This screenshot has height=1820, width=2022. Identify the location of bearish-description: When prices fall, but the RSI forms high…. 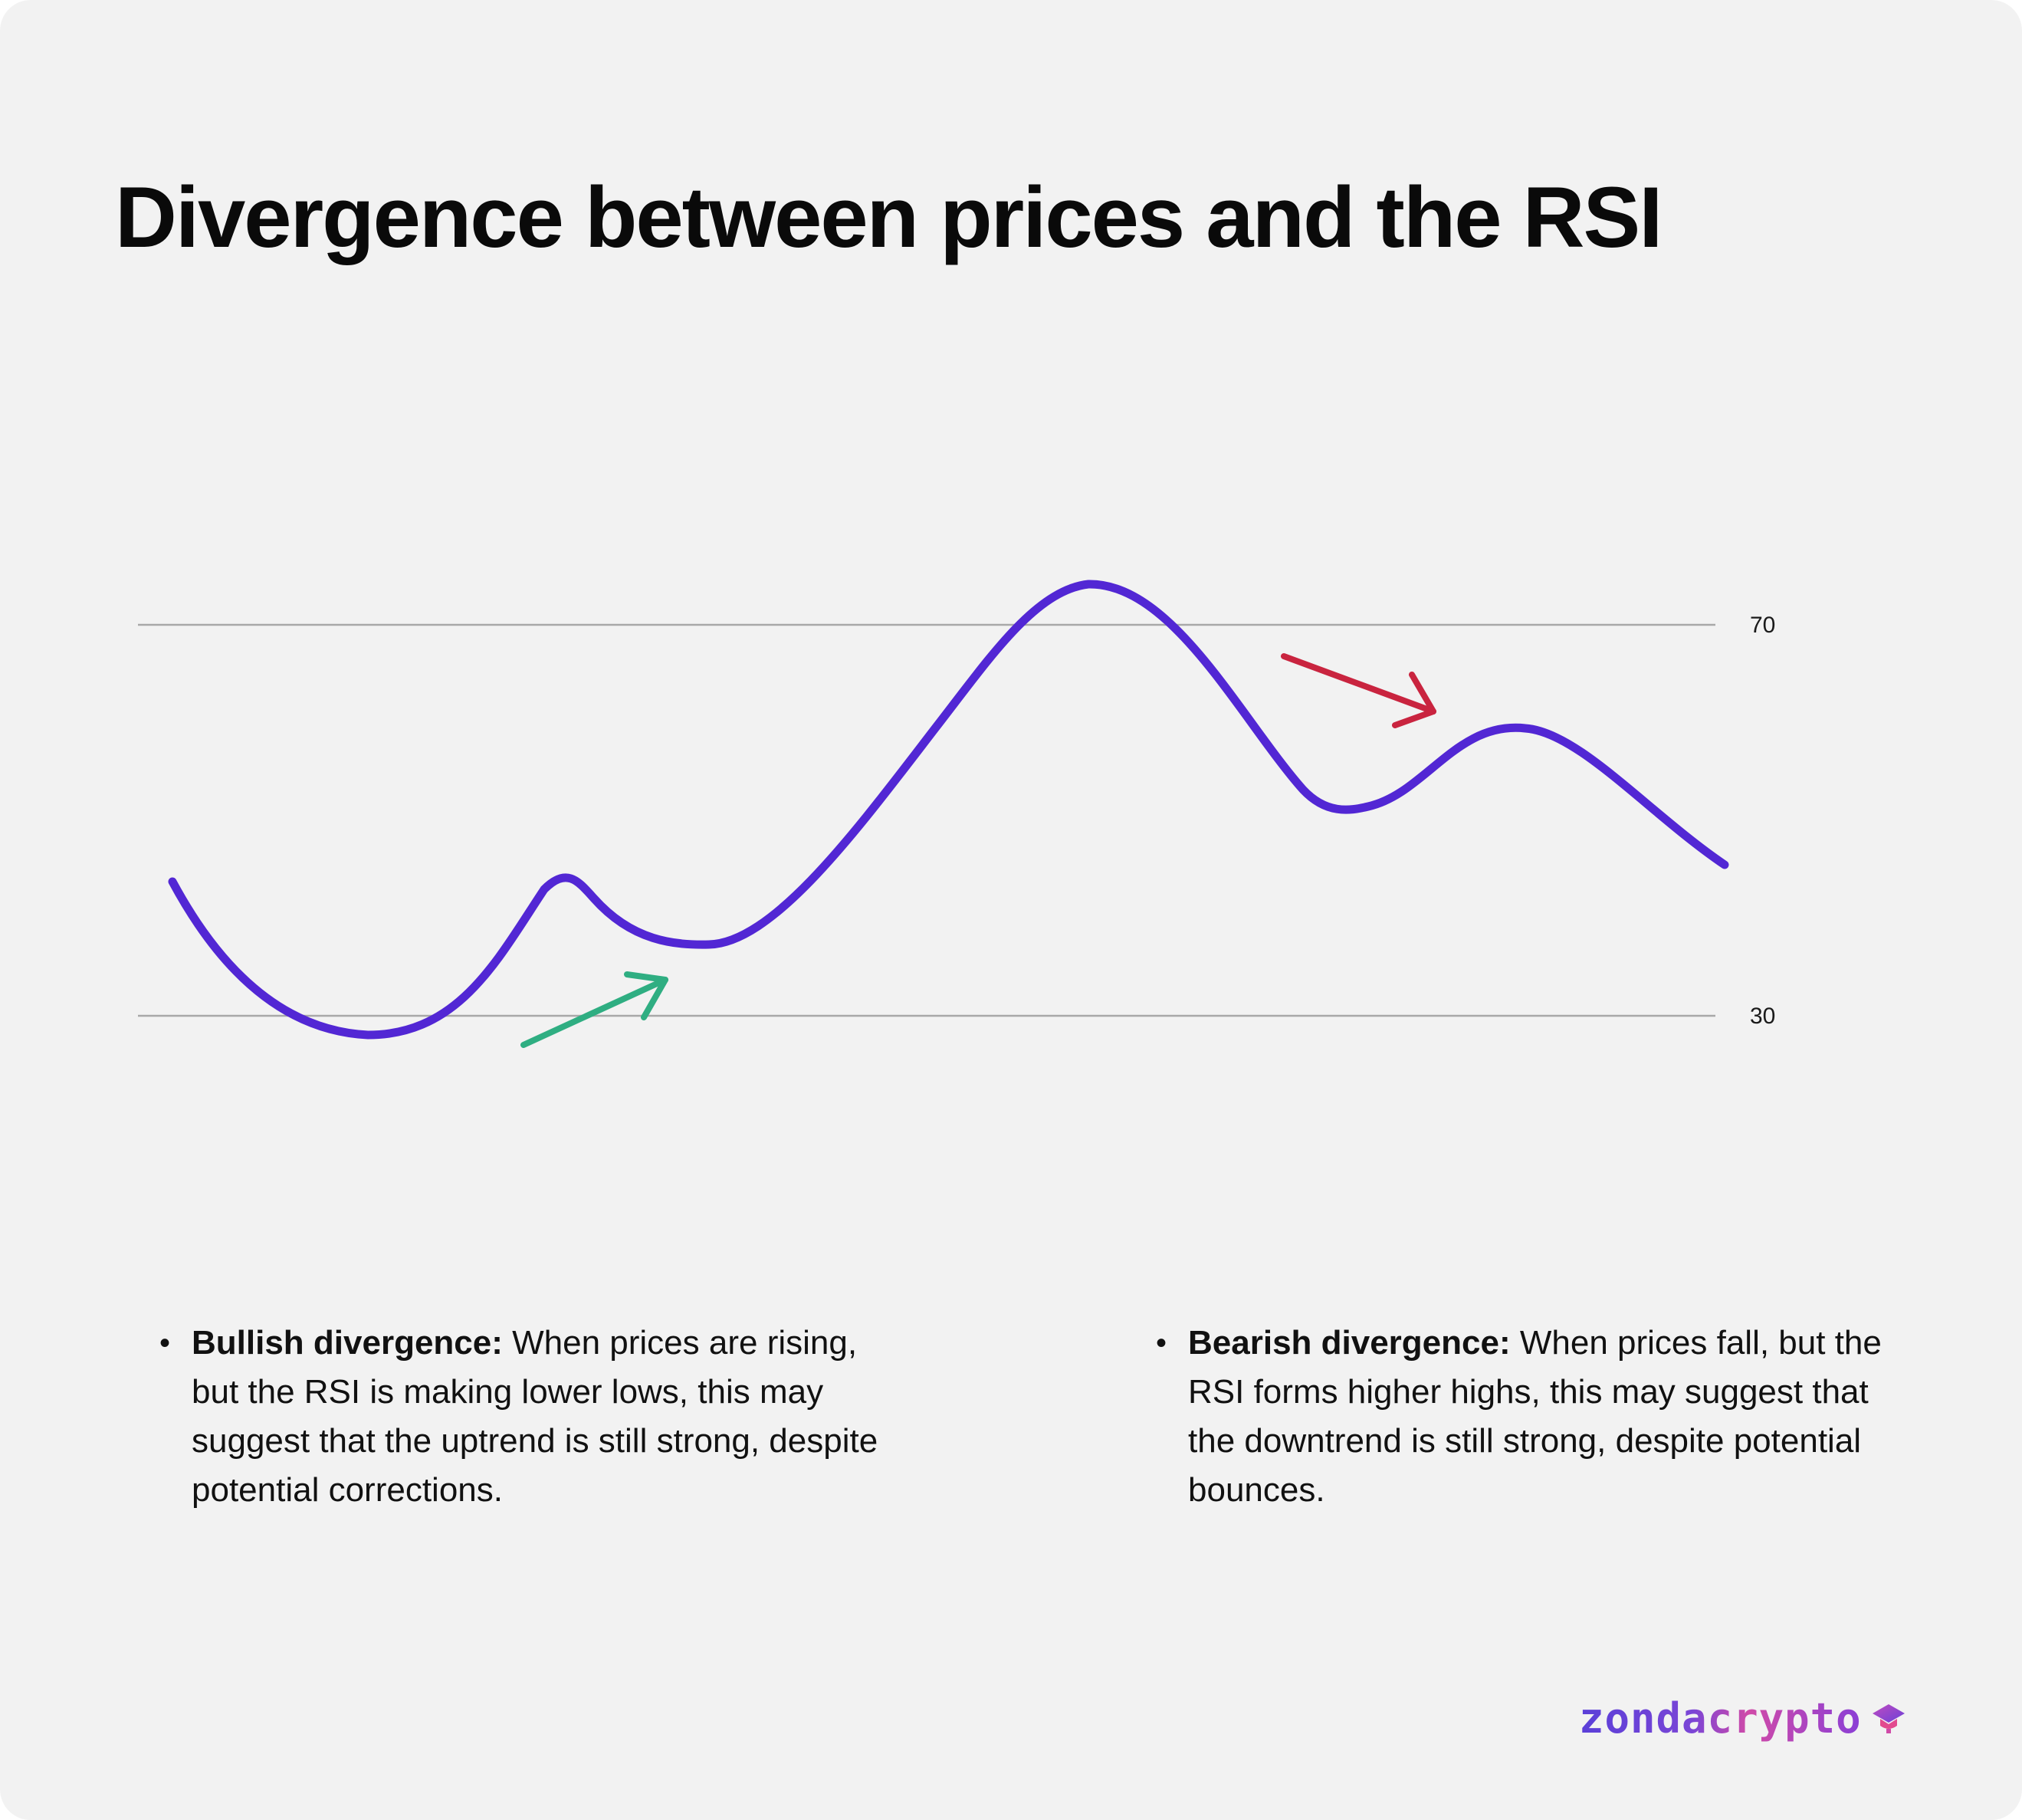
(1535, 1416).